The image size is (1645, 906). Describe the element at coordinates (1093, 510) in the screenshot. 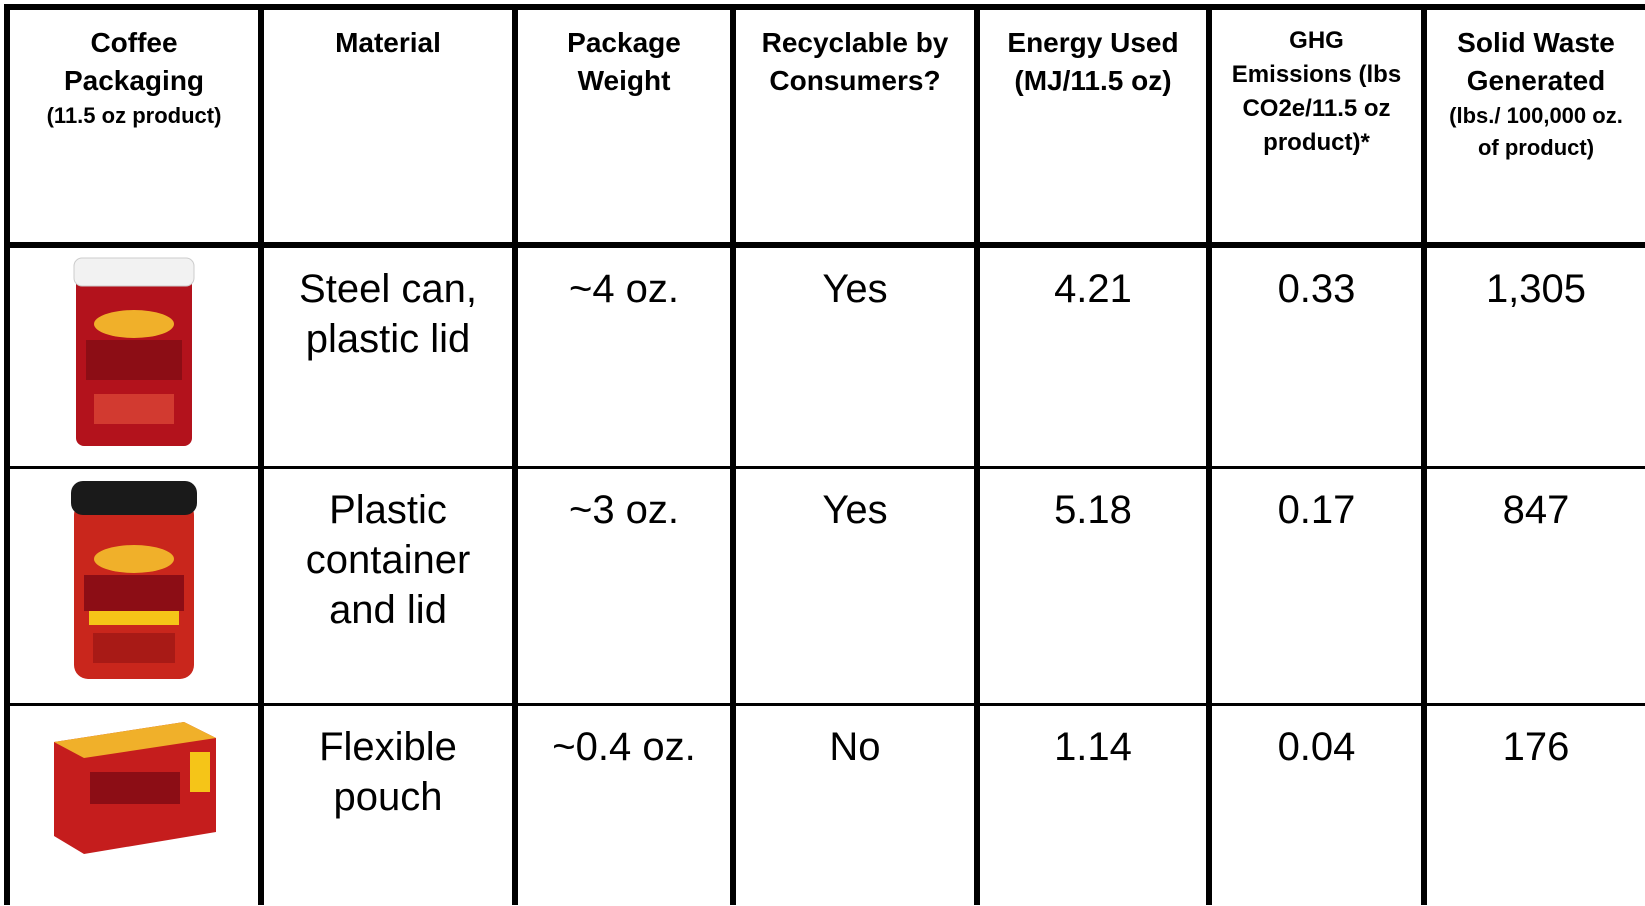

I see `cell-text: 5.18` at that location.